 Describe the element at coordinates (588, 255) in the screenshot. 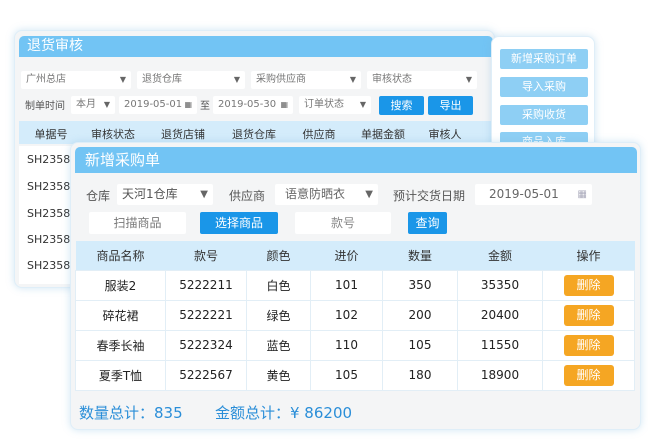

I see `column-header: 操作` at that location.